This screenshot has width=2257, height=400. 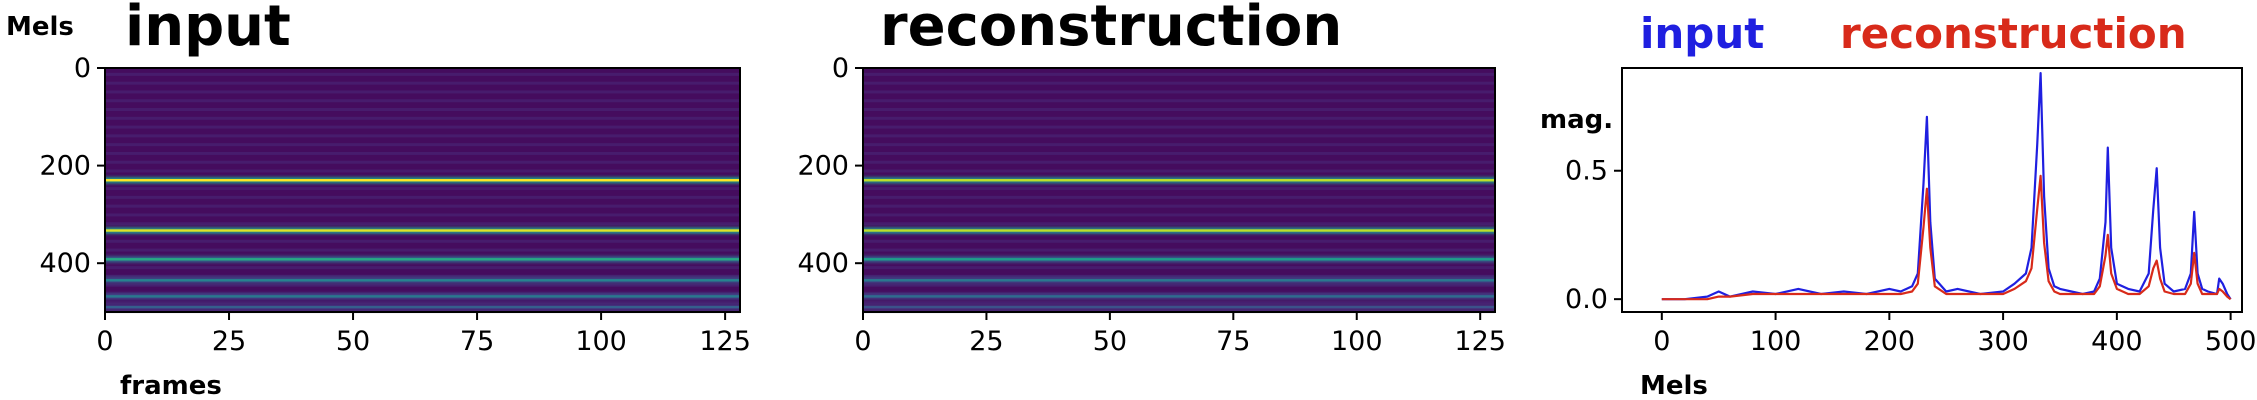 What do you see at coordinates (2231, 341) in the screenshot?
I see `x-tick-label: 500` at bounding box center [2231, 341].